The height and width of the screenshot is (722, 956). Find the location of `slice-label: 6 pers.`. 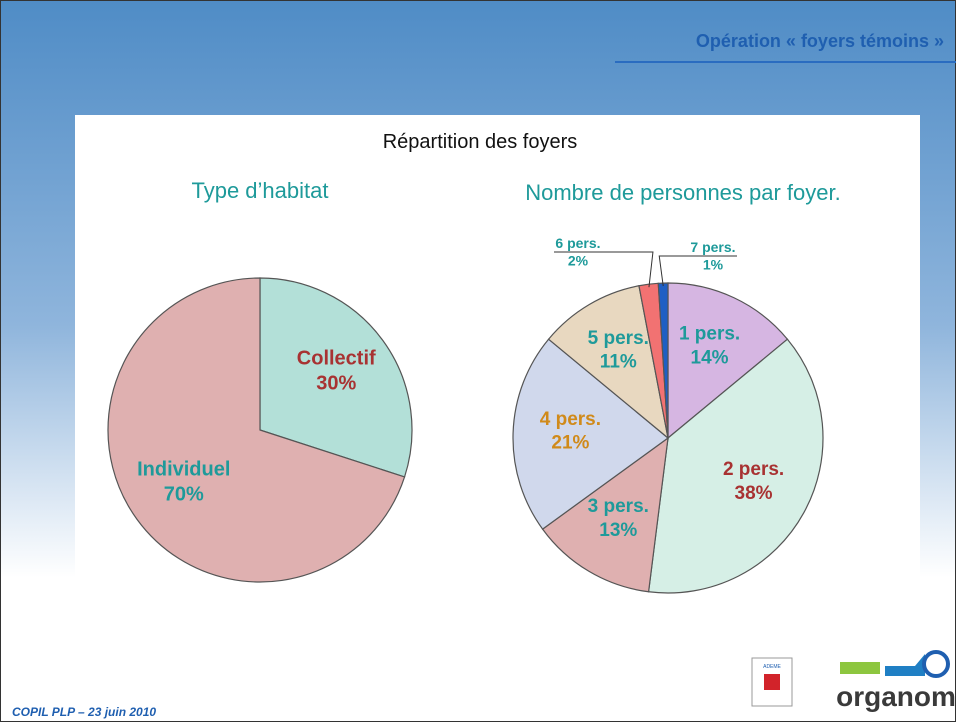

slice-label: 6 pers. is located at coordinates (577, 243).